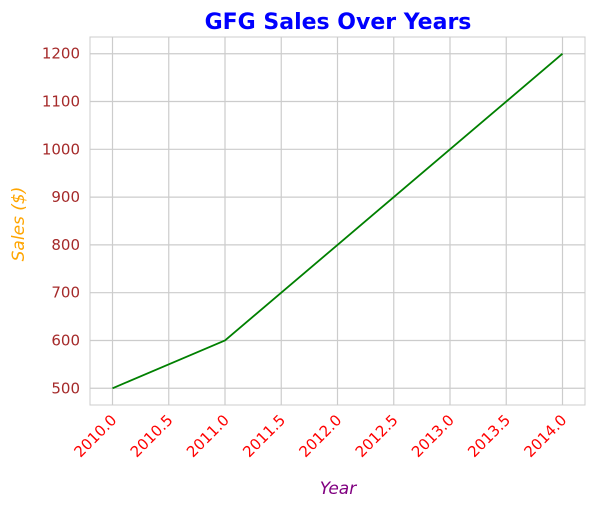 The height and width of the screenshot is (508, 595). I want to click on x-tick-label: 2010.5, so click(152, 436).